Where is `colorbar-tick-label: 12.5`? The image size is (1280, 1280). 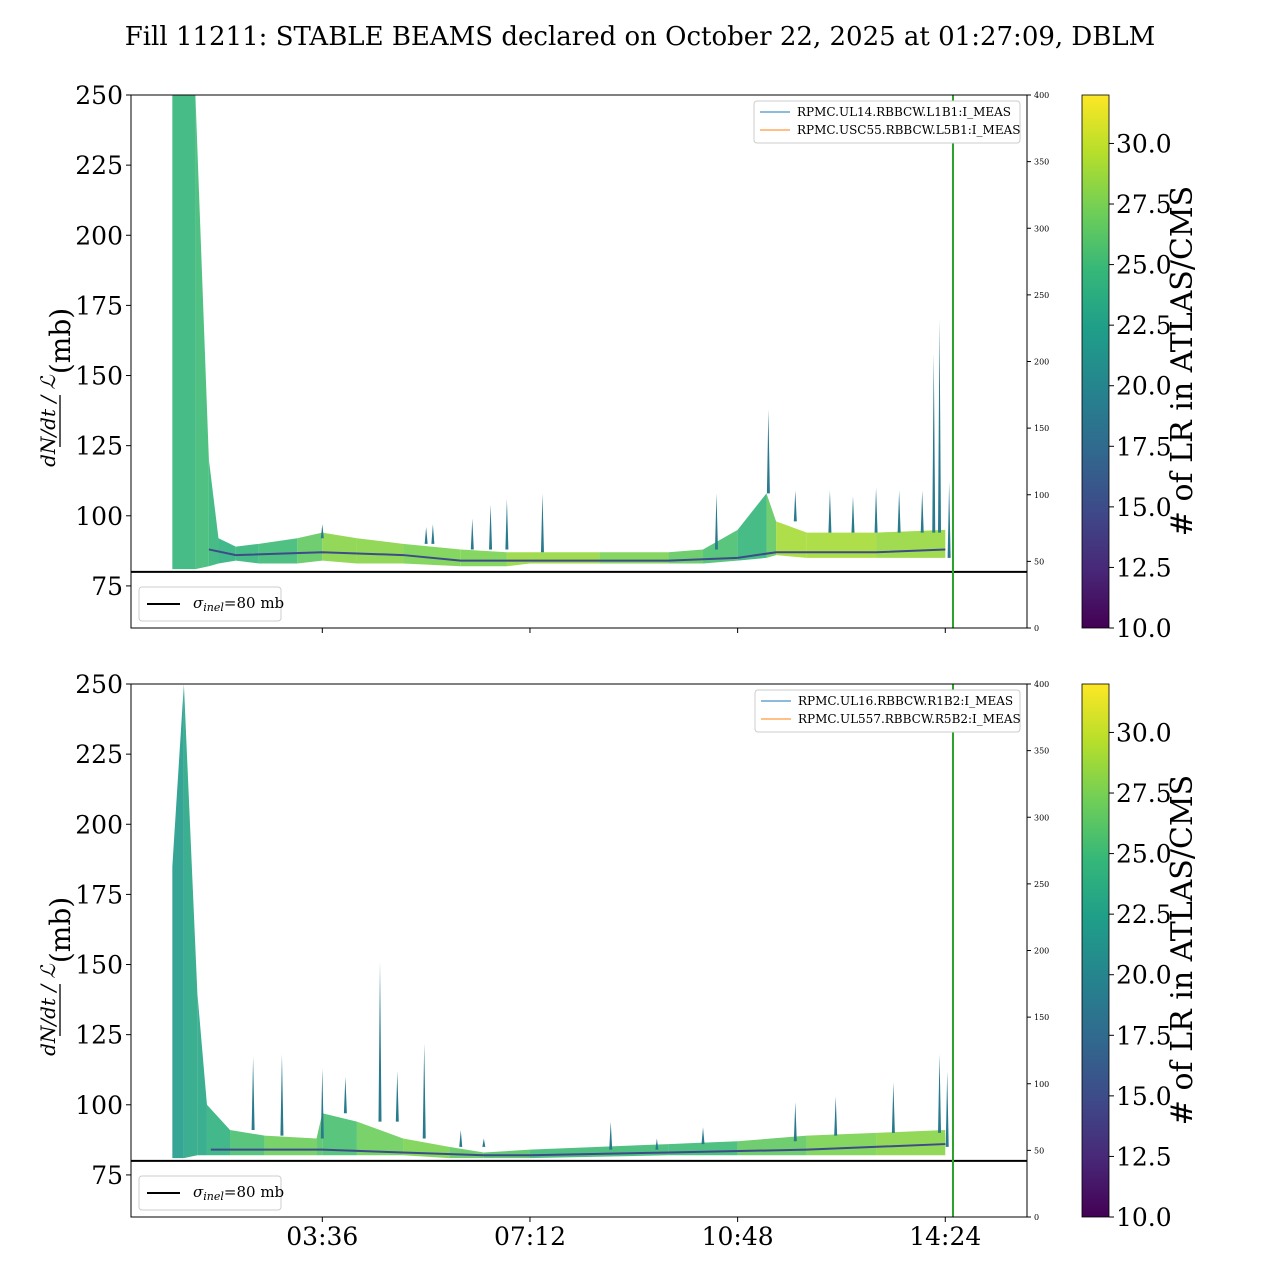 colorbar-tick-label: 12.5 is located at coordinates (1144, 567).